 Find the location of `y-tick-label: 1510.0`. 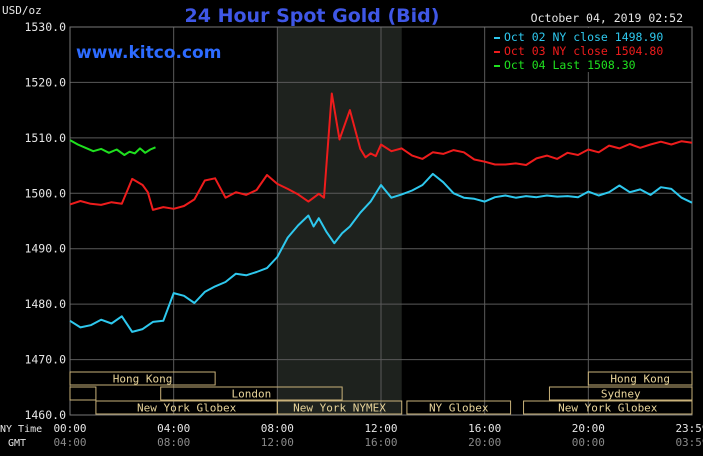

y-tick-label: 1510.0 is located at coordinates (45, 138).